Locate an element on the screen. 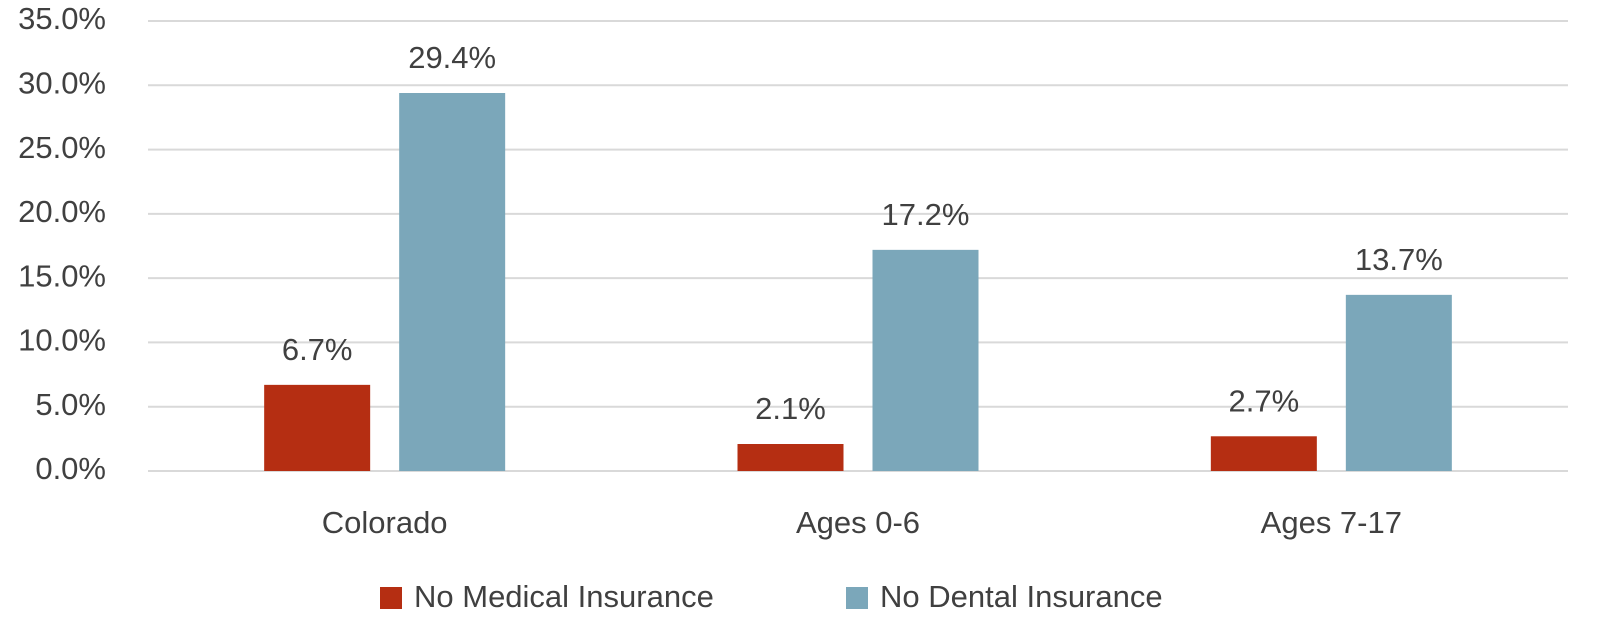  y-tick-label: 30.0% is located at coordinates (62, 82).